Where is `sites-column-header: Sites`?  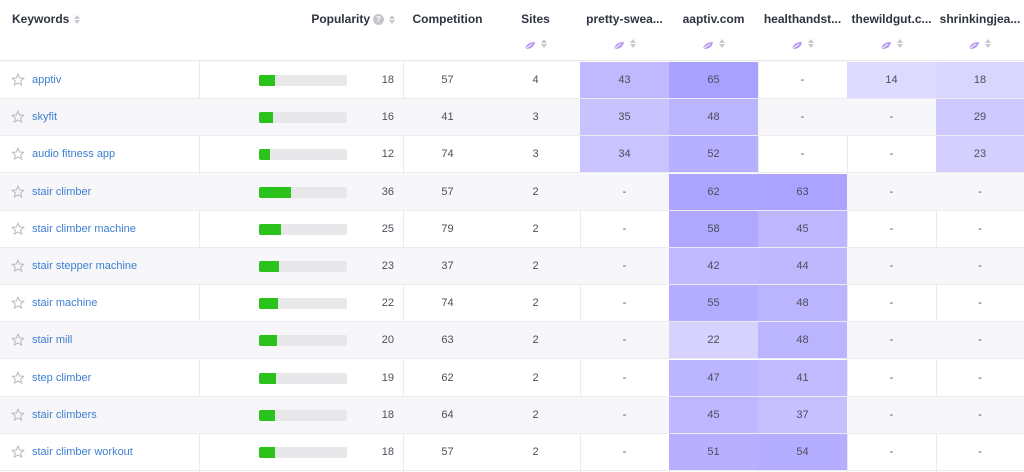 sites-column-header: Sites is located at coordinates (535, 20).